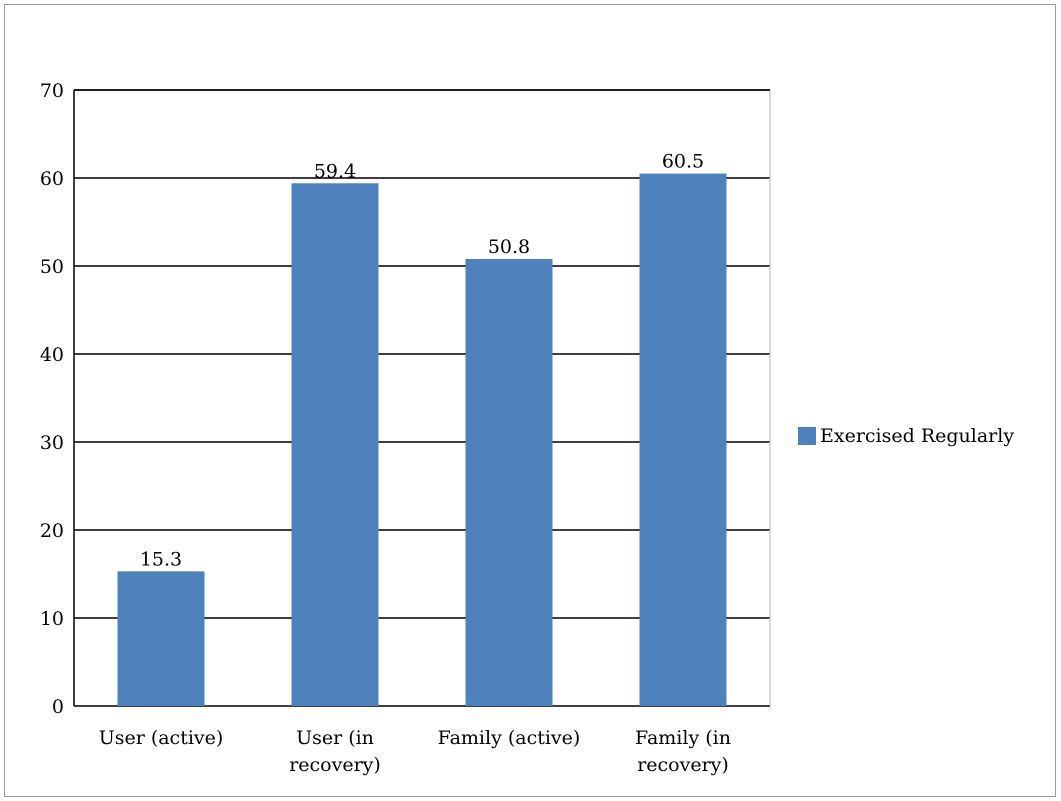 The image size is (1061, 801). What do you see at coordinates (161, 559) in the screenshot?
I see `data-label: 15.3` at bounding box center [161, 559].